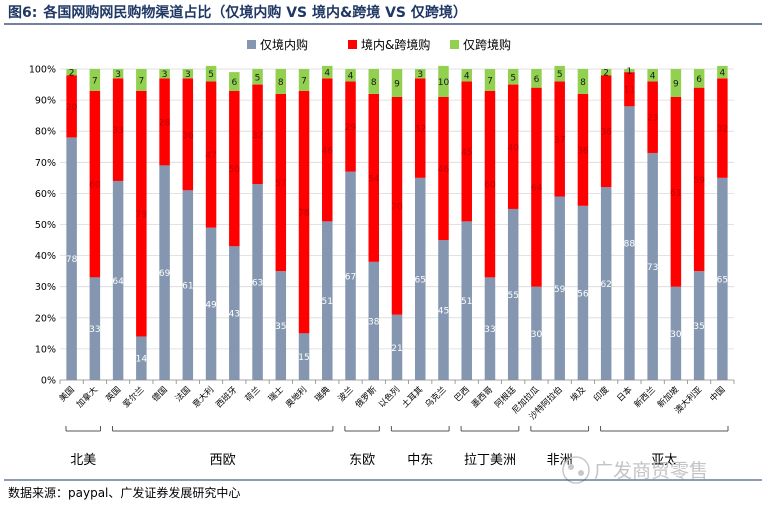 This screenshot has width=766, height=507. I want to click on data-label: 46, so click(444, 170).